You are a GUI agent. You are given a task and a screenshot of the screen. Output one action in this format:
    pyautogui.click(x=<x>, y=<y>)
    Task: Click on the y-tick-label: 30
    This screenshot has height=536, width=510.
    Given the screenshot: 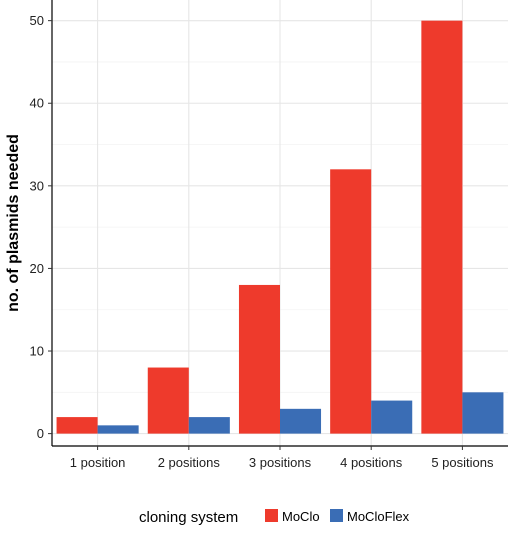 What is the action you would take?
    pyautogui.click(x=37, y=185)
    